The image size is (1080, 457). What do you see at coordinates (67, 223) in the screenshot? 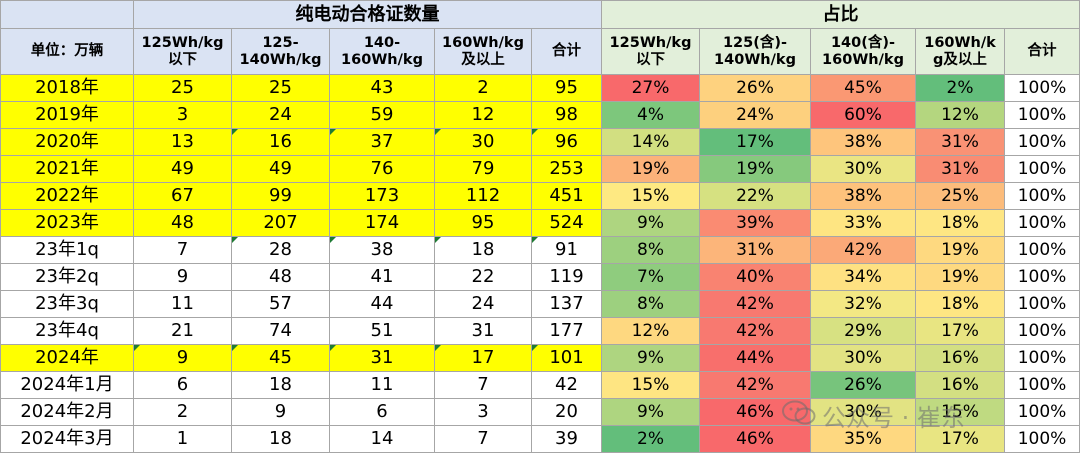
I see `row-label: 2023年` at bounding box center [67, 223].